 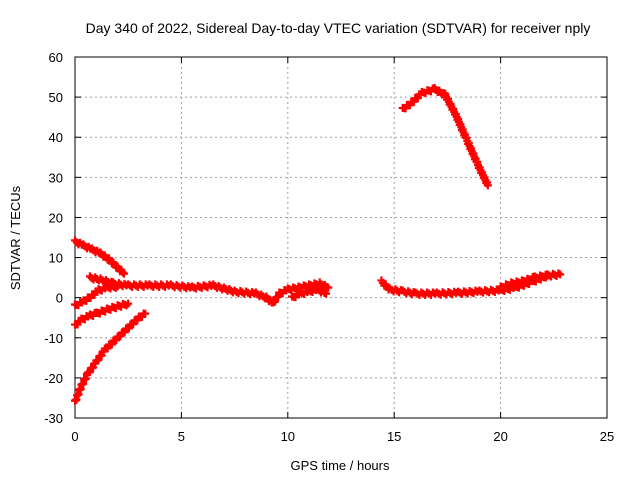 What do you see at coordinates (607, 436) in the screenshot?
I see `x-tick-label: 25` at bounding box center [607, 436].